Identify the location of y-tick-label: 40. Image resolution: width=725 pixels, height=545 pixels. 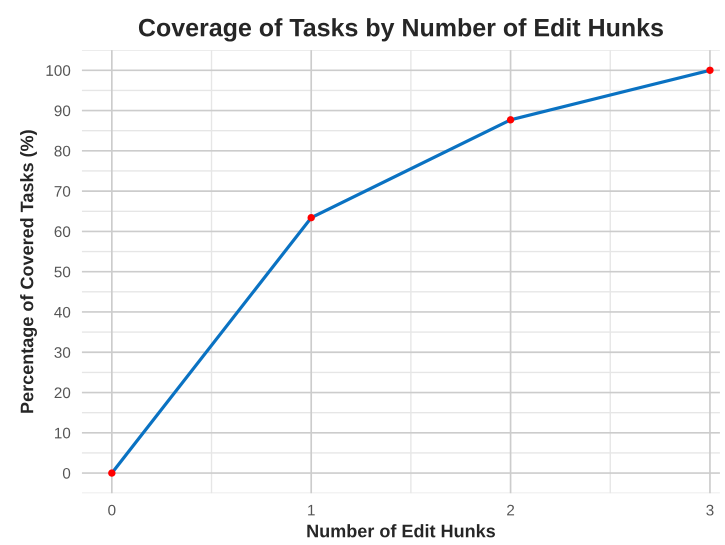
(62, 312).